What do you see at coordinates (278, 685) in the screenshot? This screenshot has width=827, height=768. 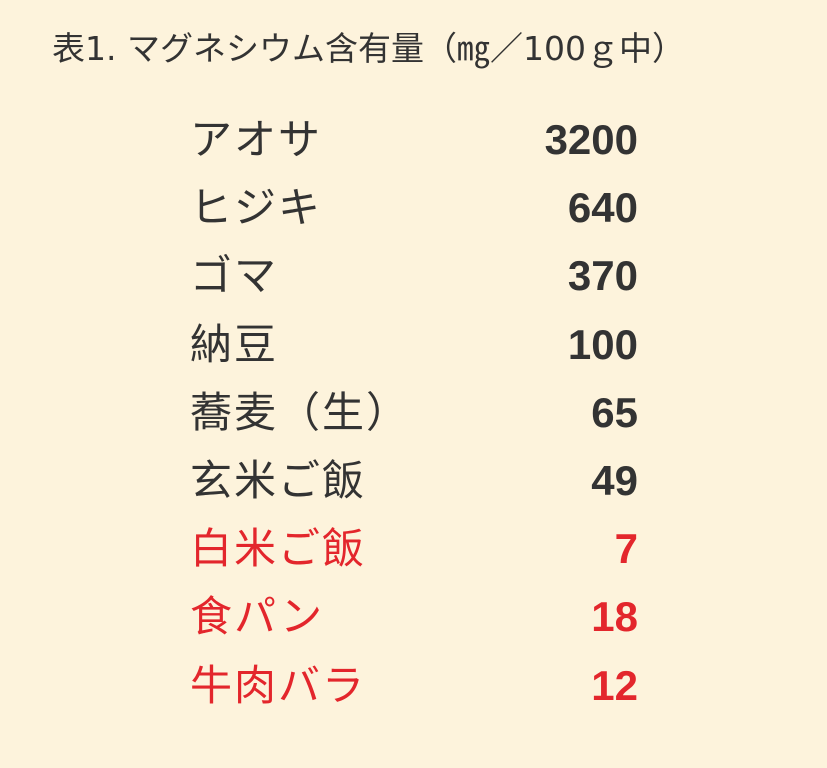 I see `food-name: 牛肉バラ` at bounding box center [278, 685].